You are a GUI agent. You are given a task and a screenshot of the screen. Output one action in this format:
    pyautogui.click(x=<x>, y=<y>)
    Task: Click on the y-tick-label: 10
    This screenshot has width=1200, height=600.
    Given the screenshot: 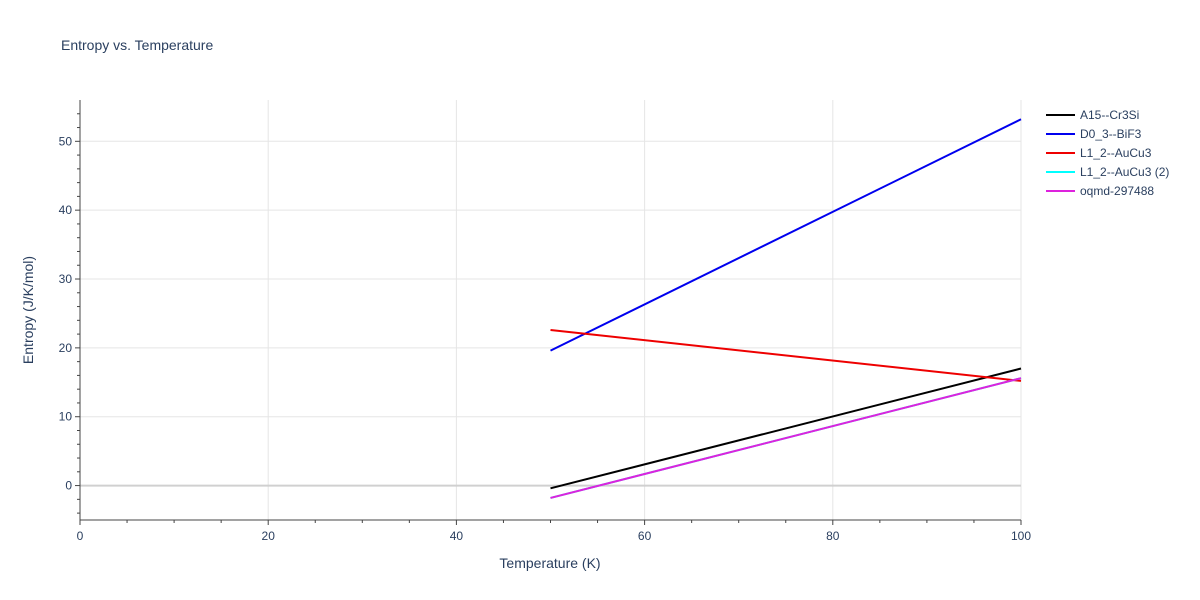 What is the action you would take?
    pyautogui.click(x=66, y=417)
    